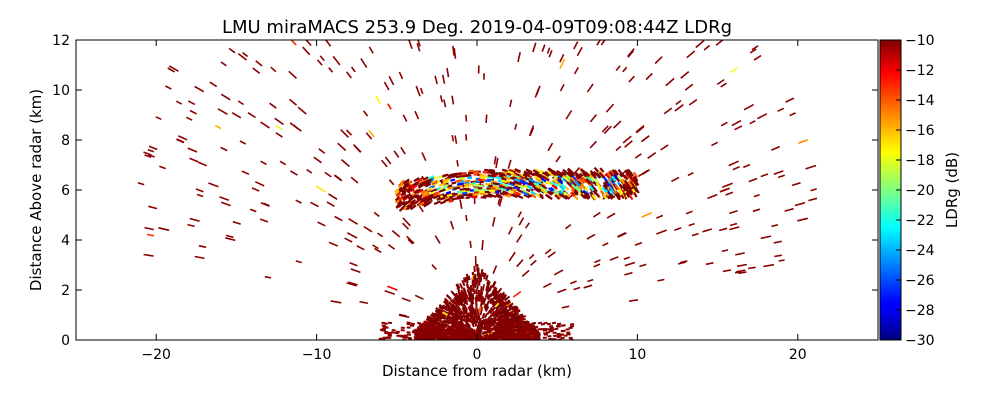 This screenshot has width=1000, height=400. What do you see at coordinates (915, 191) in the screenshot?
I see `colorbar-ticks: −10 −12 −14 −16 −18 −20 −22 −24 −26 −28 −30` at bounding box center [915, 191].